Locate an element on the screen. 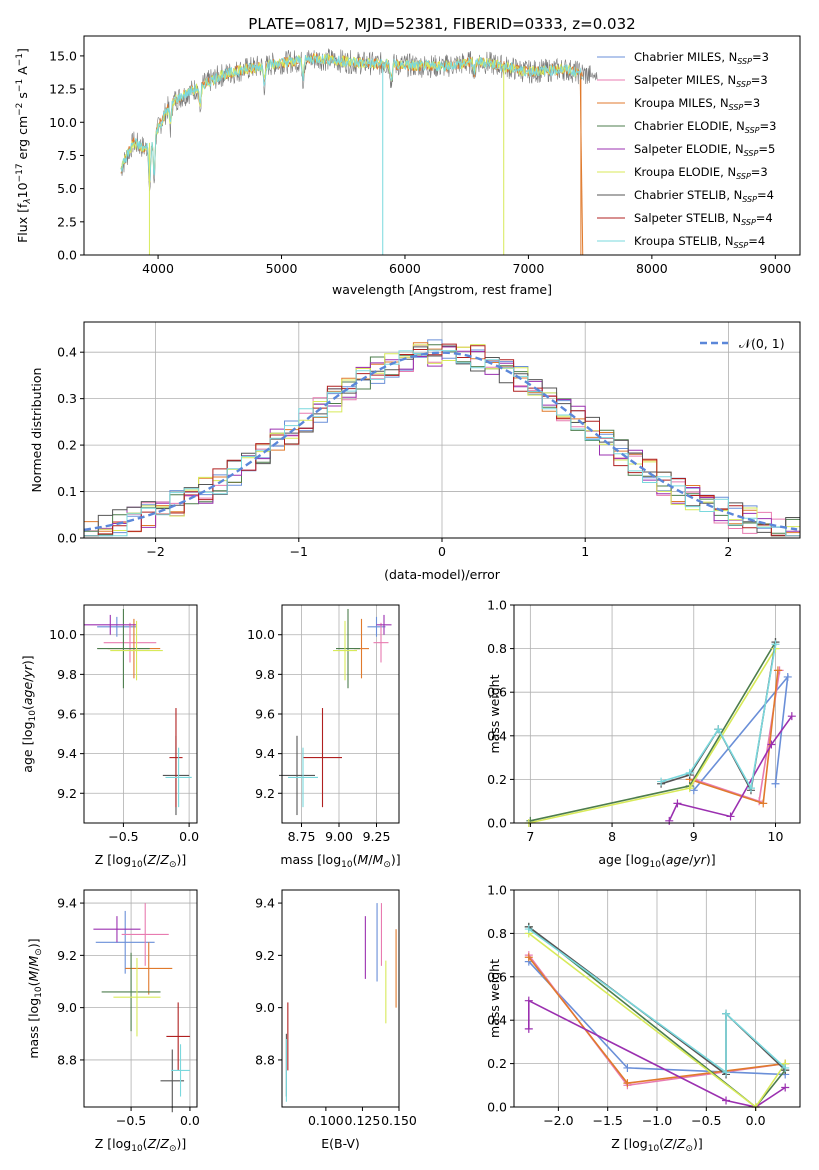 Image resolution: width=819 pixels, height=1170 pixels. y-axis-label: mass [log10(M/M⊙)] is located at coordinates (35, 998).